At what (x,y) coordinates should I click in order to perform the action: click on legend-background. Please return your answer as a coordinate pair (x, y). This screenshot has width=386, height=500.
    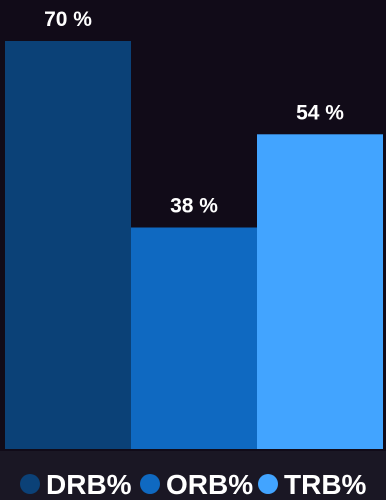
    Looking at the image, I should click on (193, 475).